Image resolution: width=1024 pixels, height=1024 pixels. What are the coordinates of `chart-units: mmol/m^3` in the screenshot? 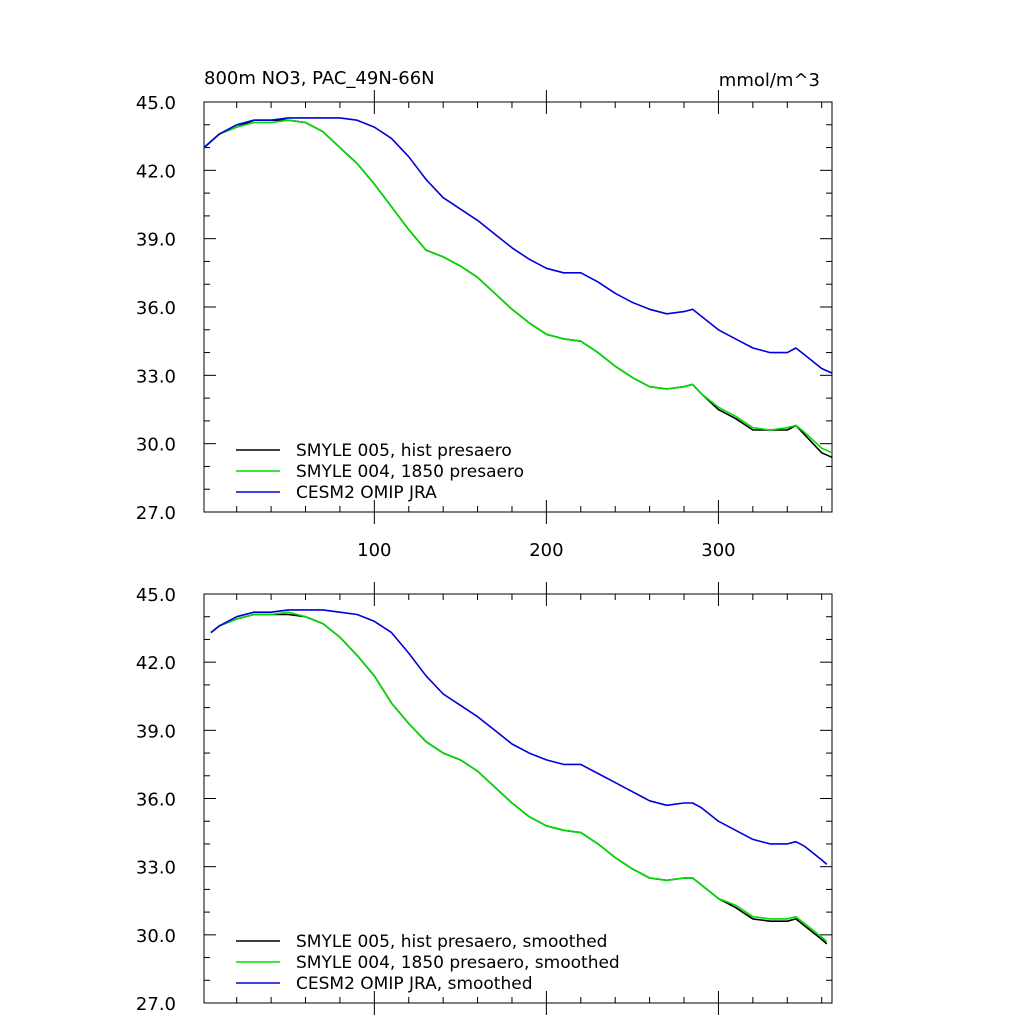 It's located at (769, 80).